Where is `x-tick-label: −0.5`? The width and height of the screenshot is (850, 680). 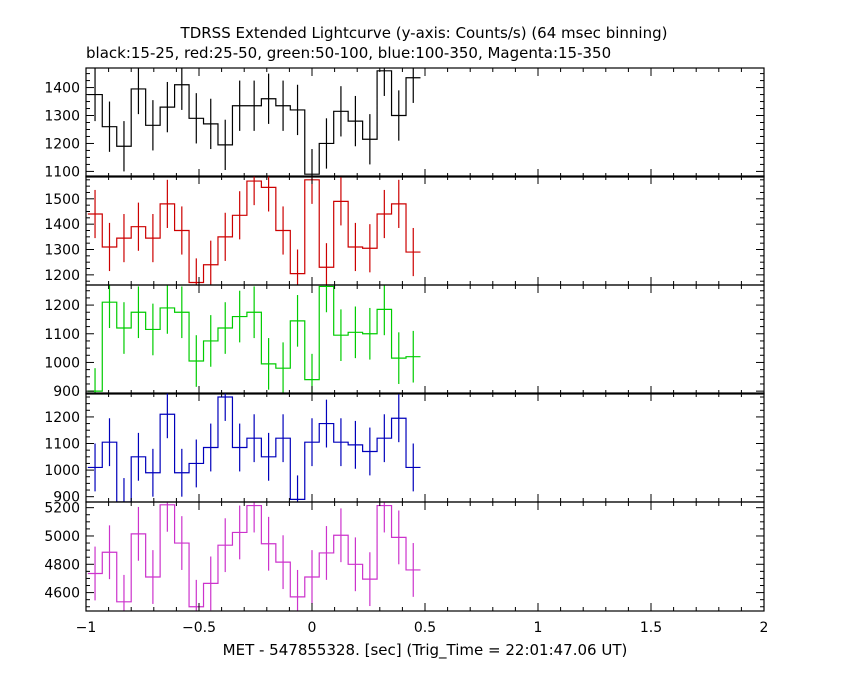
x-tick-label: −0.5 is located at coordinates (199, 628).